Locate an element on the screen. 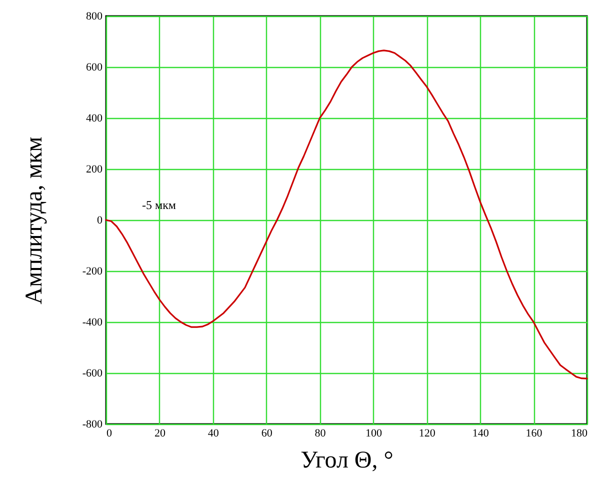  x-tick-label: 0 is located at coordinates (109, 434).